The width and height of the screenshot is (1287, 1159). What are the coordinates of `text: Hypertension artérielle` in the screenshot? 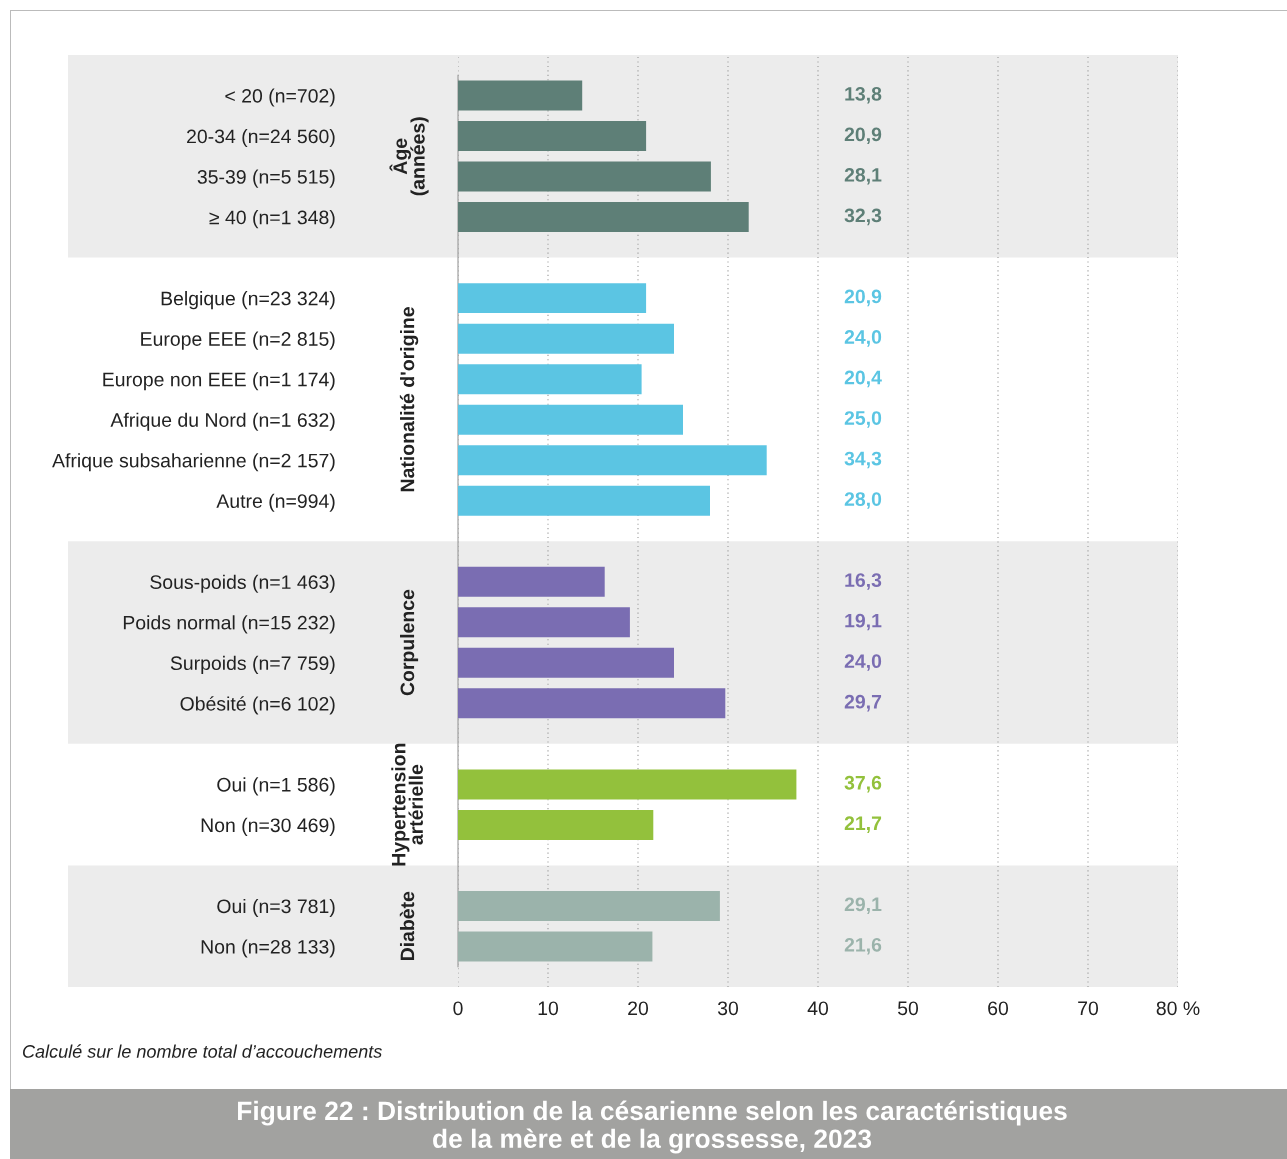 It's located at (407, 804).